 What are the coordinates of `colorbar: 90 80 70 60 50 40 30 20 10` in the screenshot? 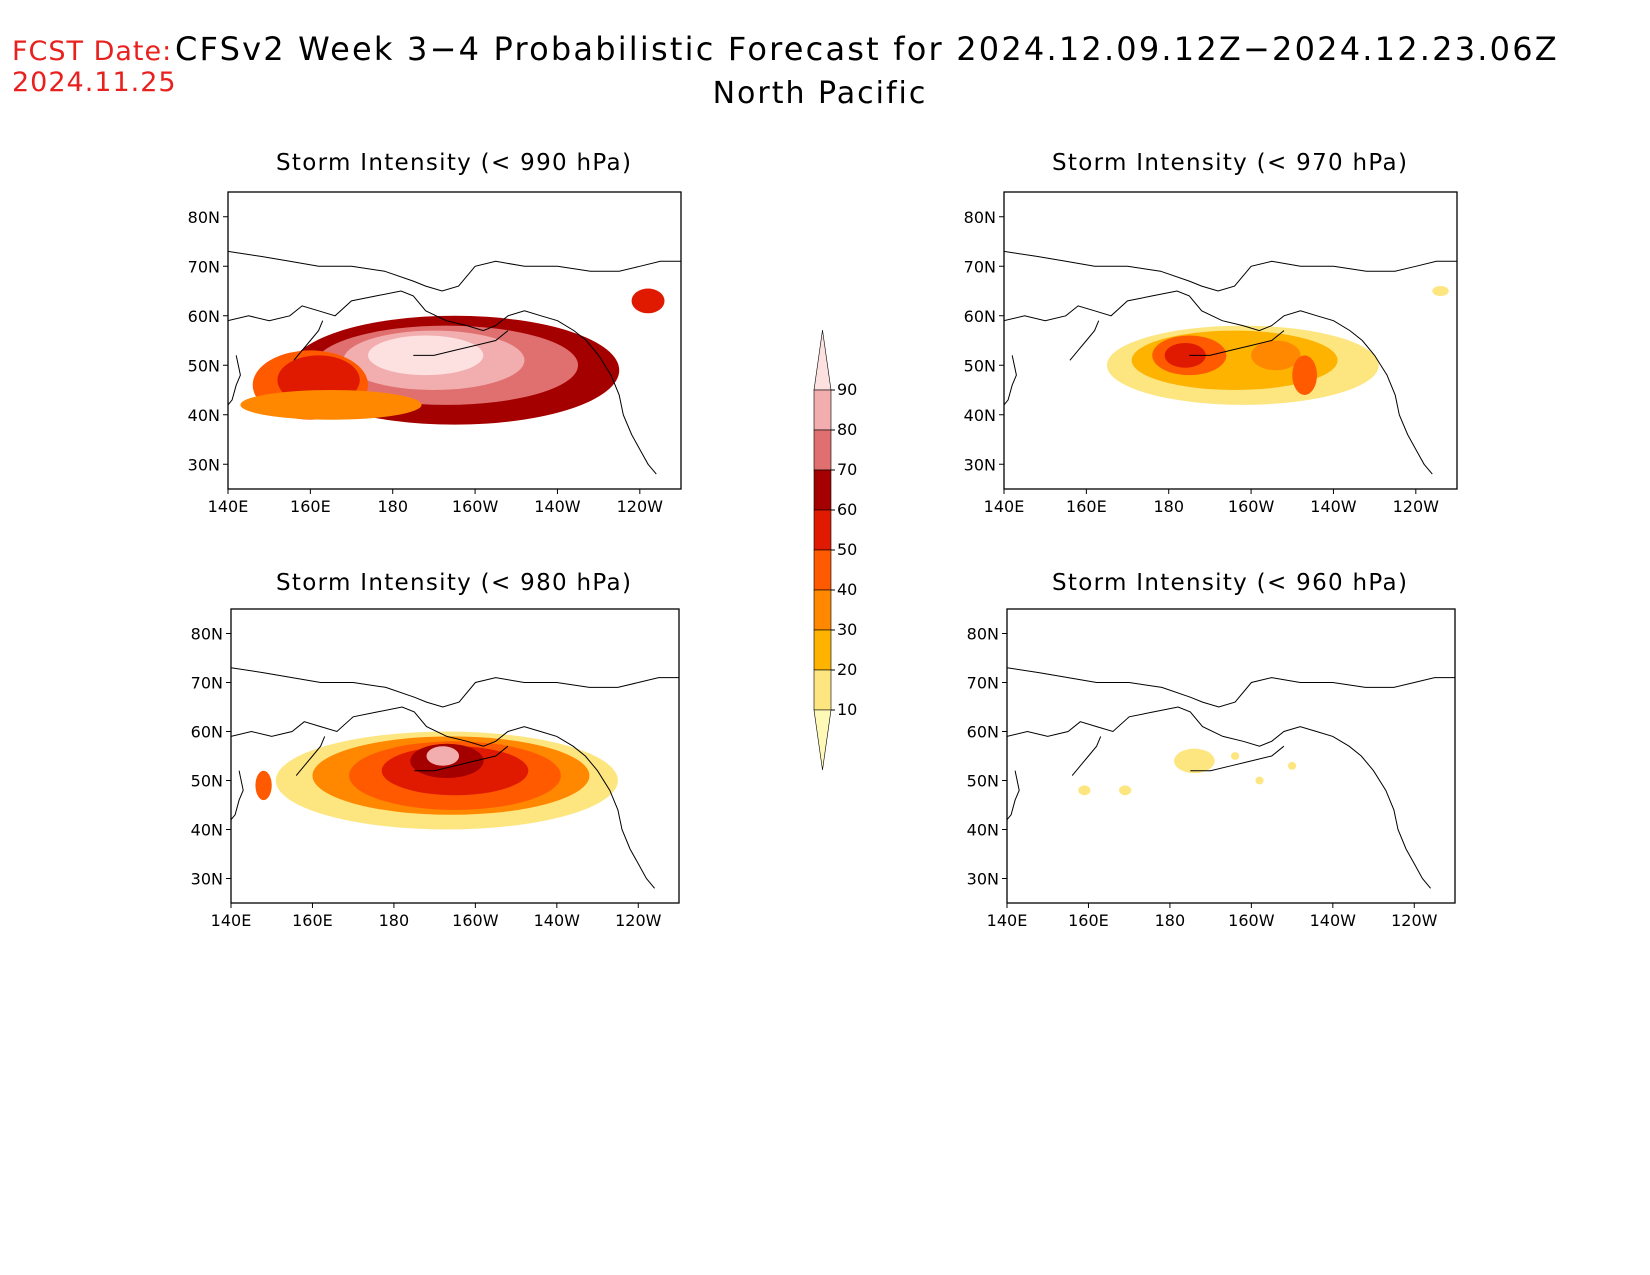 It's located at (835, 550).